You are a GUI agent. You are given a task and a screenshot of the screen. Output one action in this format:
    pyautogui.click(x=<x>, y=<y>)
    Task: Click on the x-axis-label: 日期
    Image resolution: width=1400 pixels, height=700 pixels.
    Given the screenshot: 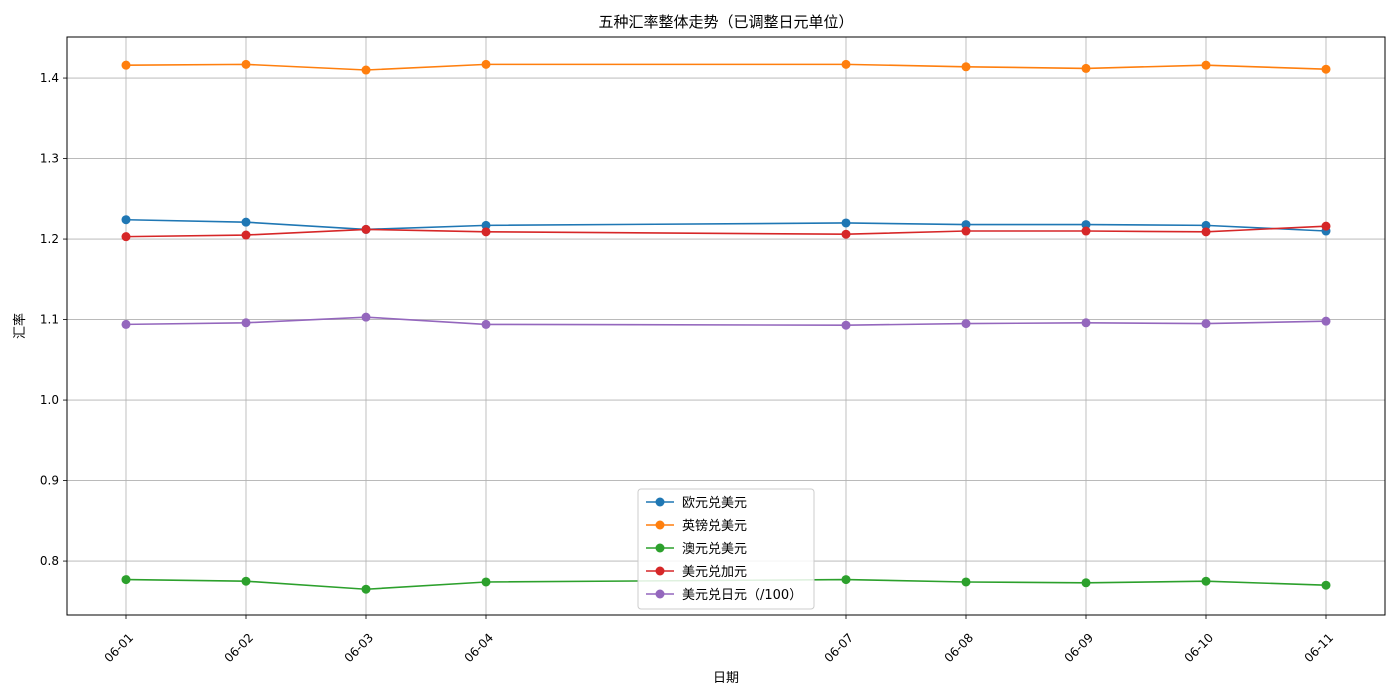 What is the action you would take?
    pyautogui.click(x=726, y=678)
    